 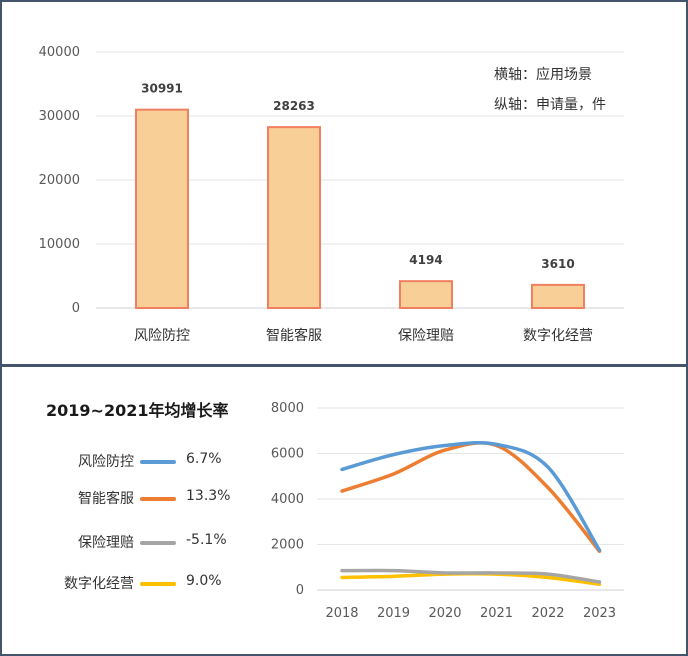 What do you see at coordinates (287, 408) in the screenshot?
I see `y-tick-label: 8000` at bounding box center [287, 408].